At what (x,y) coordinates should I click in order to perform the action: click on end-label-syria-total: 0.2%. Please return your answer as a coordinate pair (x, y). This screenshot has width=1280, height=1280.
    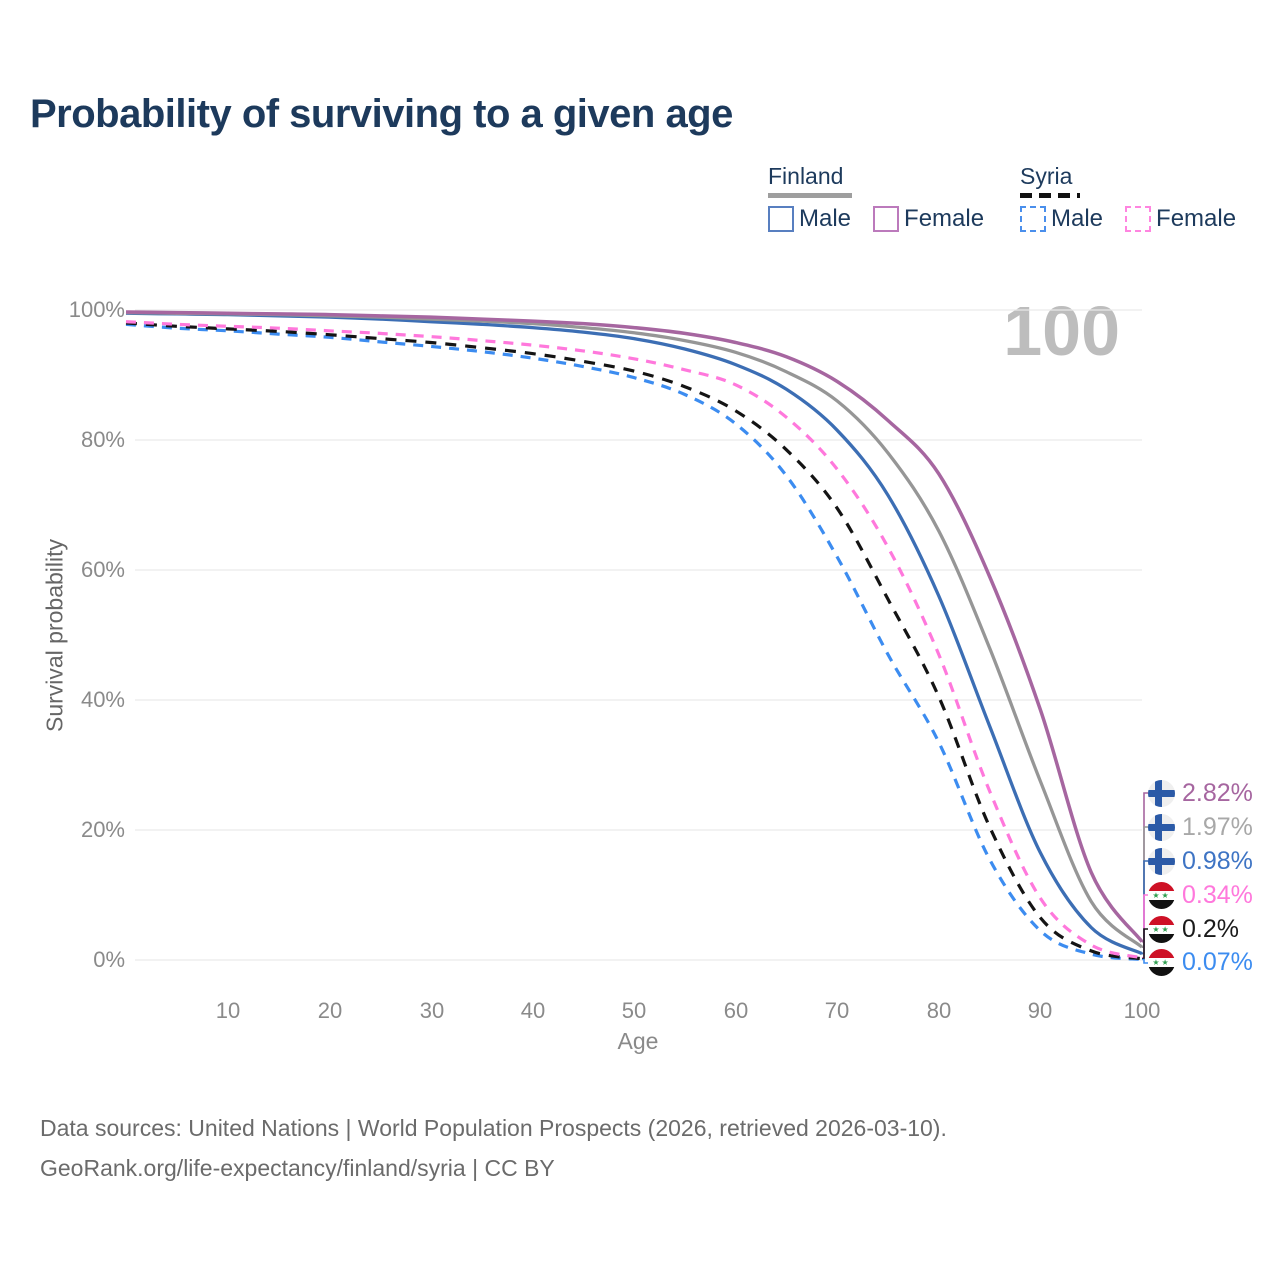
    Looking at the image, I should click on (1193, 929).